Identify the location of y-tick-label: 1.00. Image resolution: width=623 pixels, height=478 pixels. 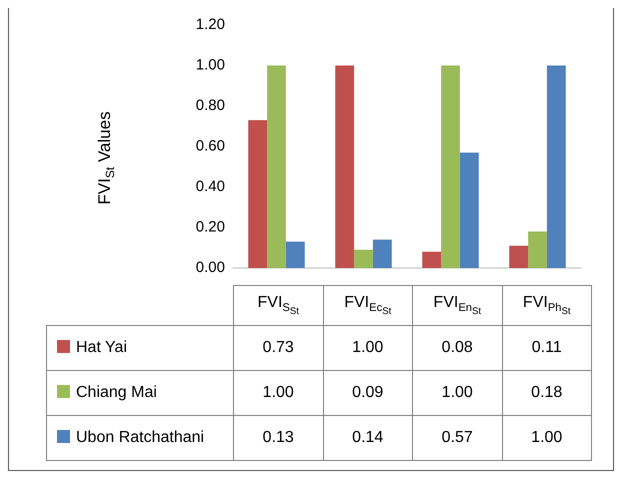
(210, 65).